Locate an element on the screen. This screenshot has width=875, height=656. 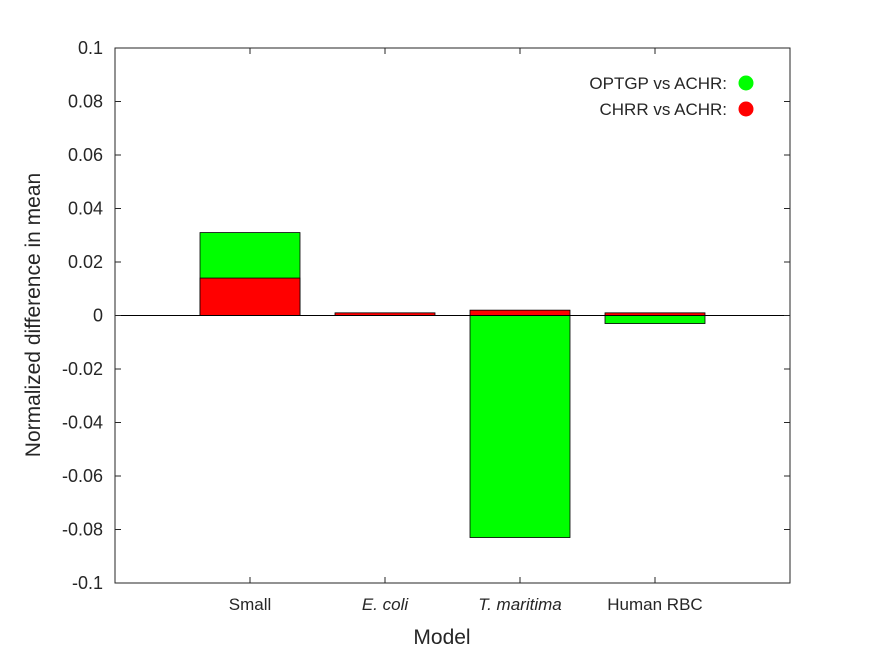
y-tick-label: -0.08 is located at coordinates (82, 530).